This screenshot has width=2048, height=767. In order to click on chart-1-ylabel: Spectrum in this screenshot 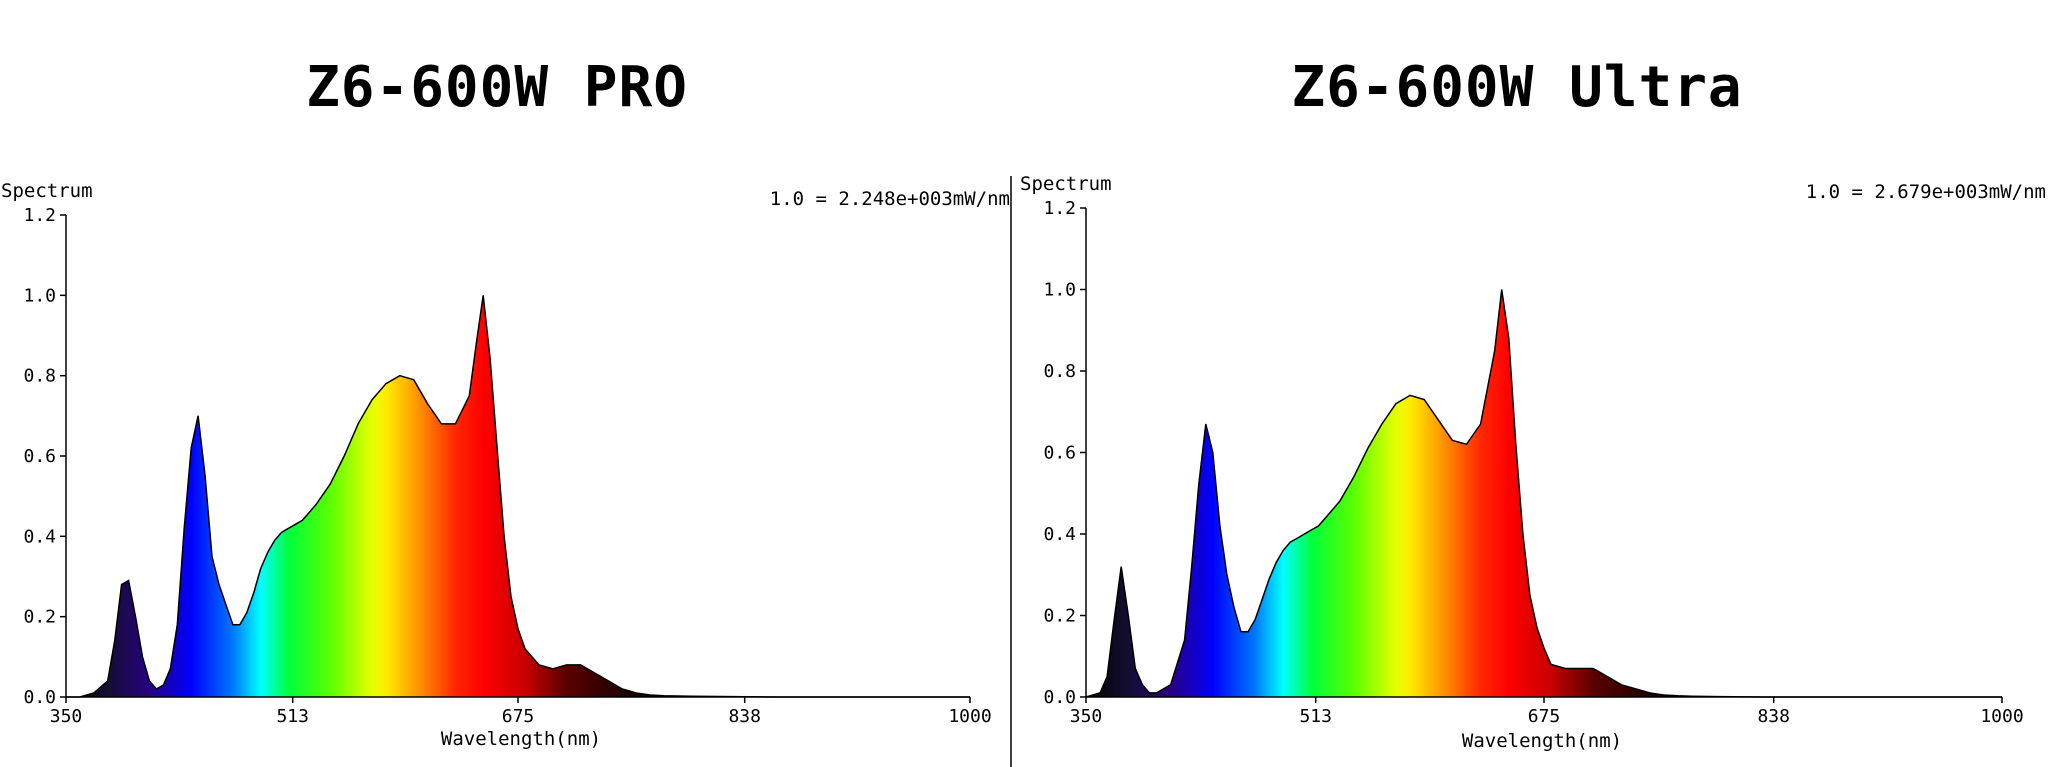, I will do `click(47, 191)`.